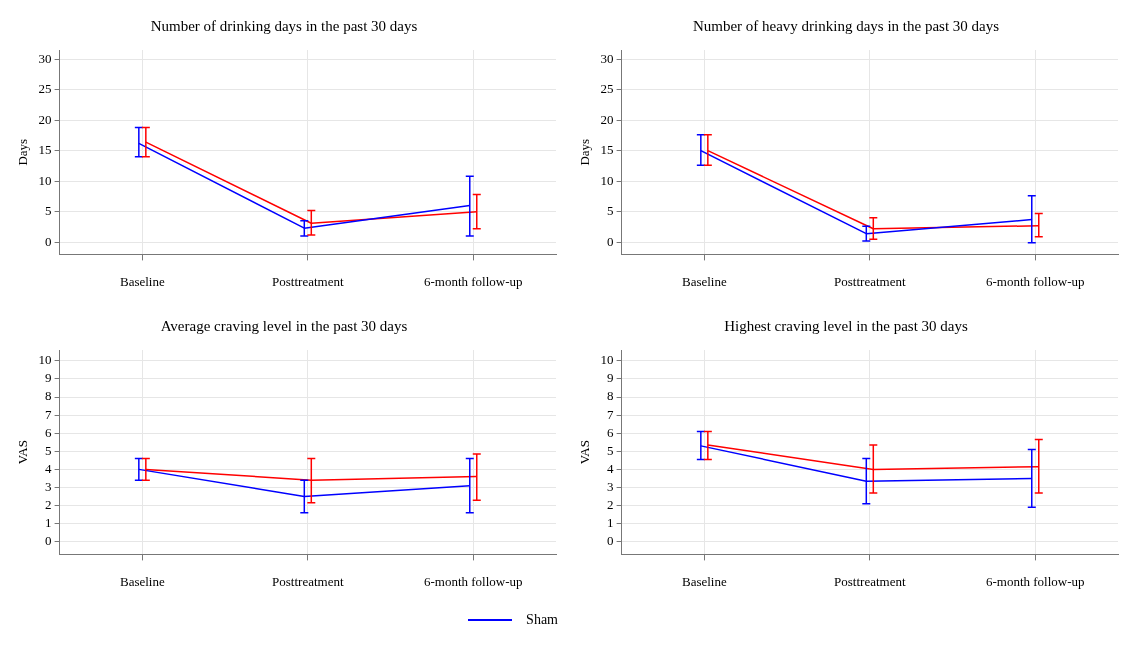 The image size is (1134, 652). What do you see at coordinates (542, 620) in the screenshot?
I see `legend-label: Sham` at bounding box center [542, 620].